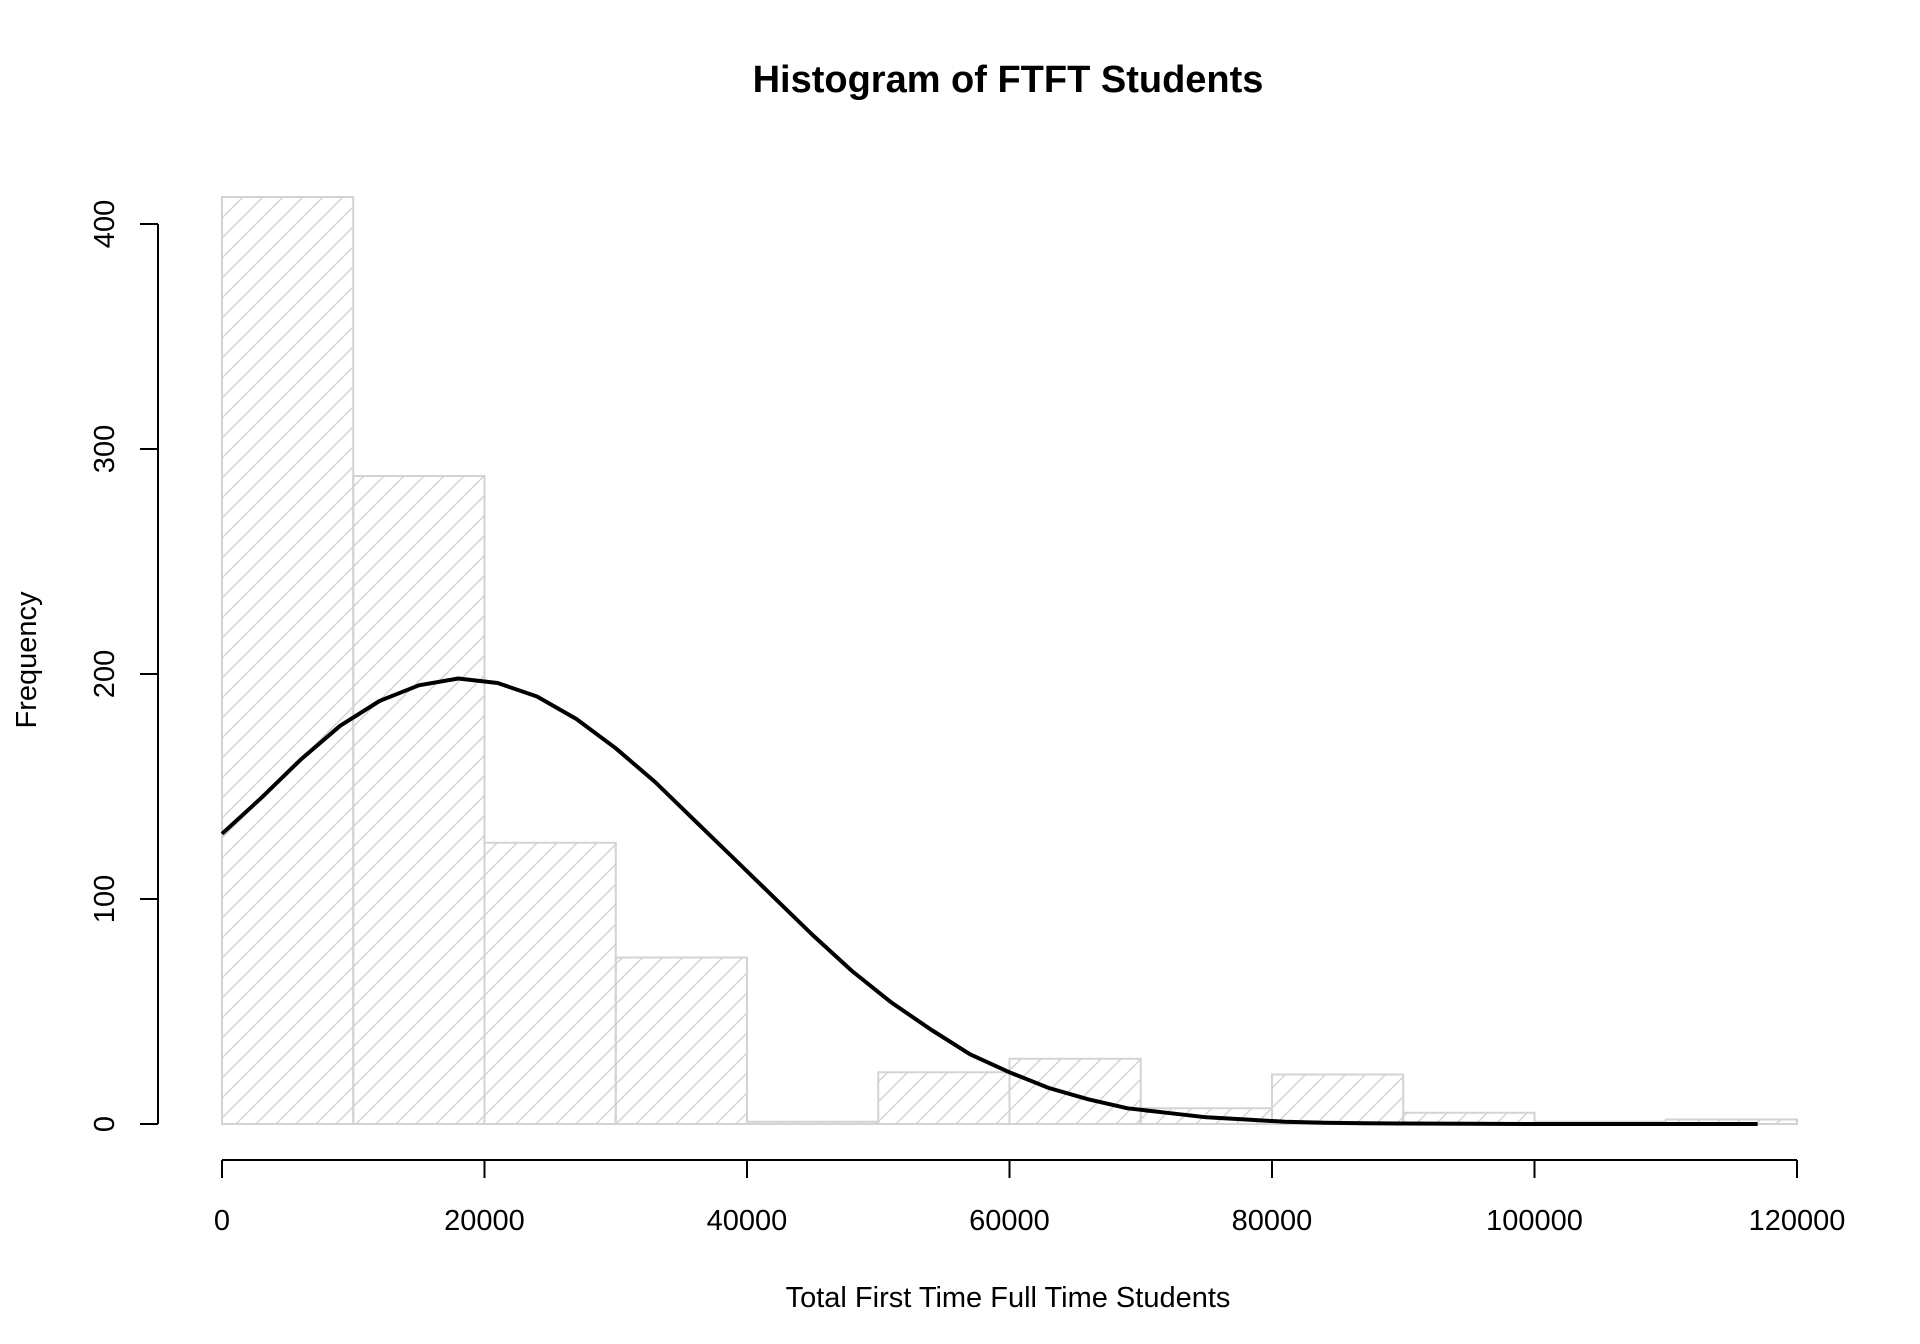  What do you see at coordinates (105, 1124) in the screenshot?
I see `y-tick-label-0: 0` at bounding box center [105, 1124].